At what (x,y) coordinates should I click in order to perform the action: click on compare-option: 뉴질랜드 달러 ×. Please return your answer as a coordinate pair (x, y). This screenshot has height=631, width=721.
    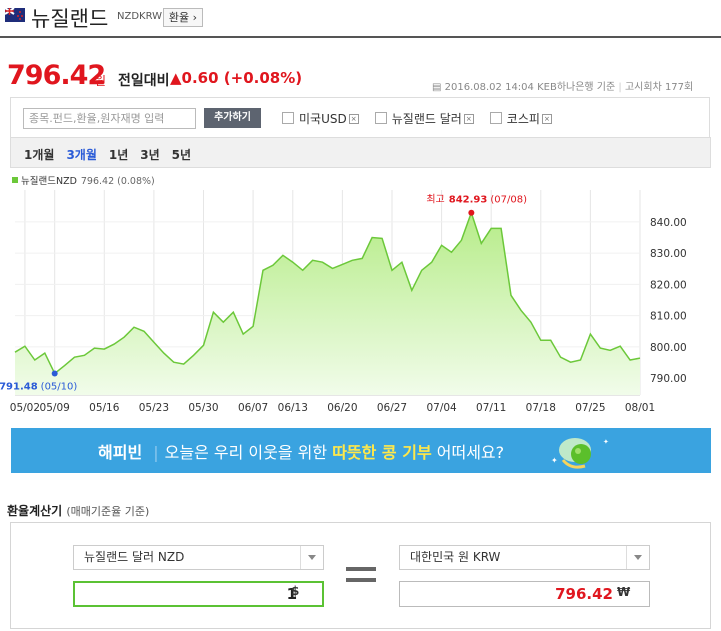
    Looking at the image, I should click on (424, 119).